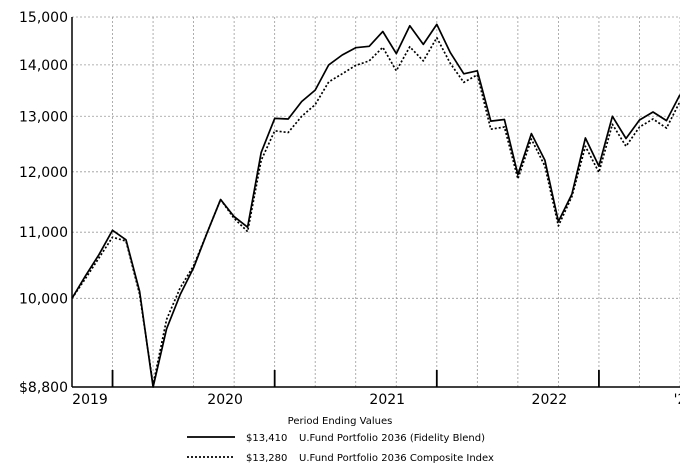  Describe the element at coordinates (43, 117) in the screenshot. I see `y-tick-label: 13,000` at that location.